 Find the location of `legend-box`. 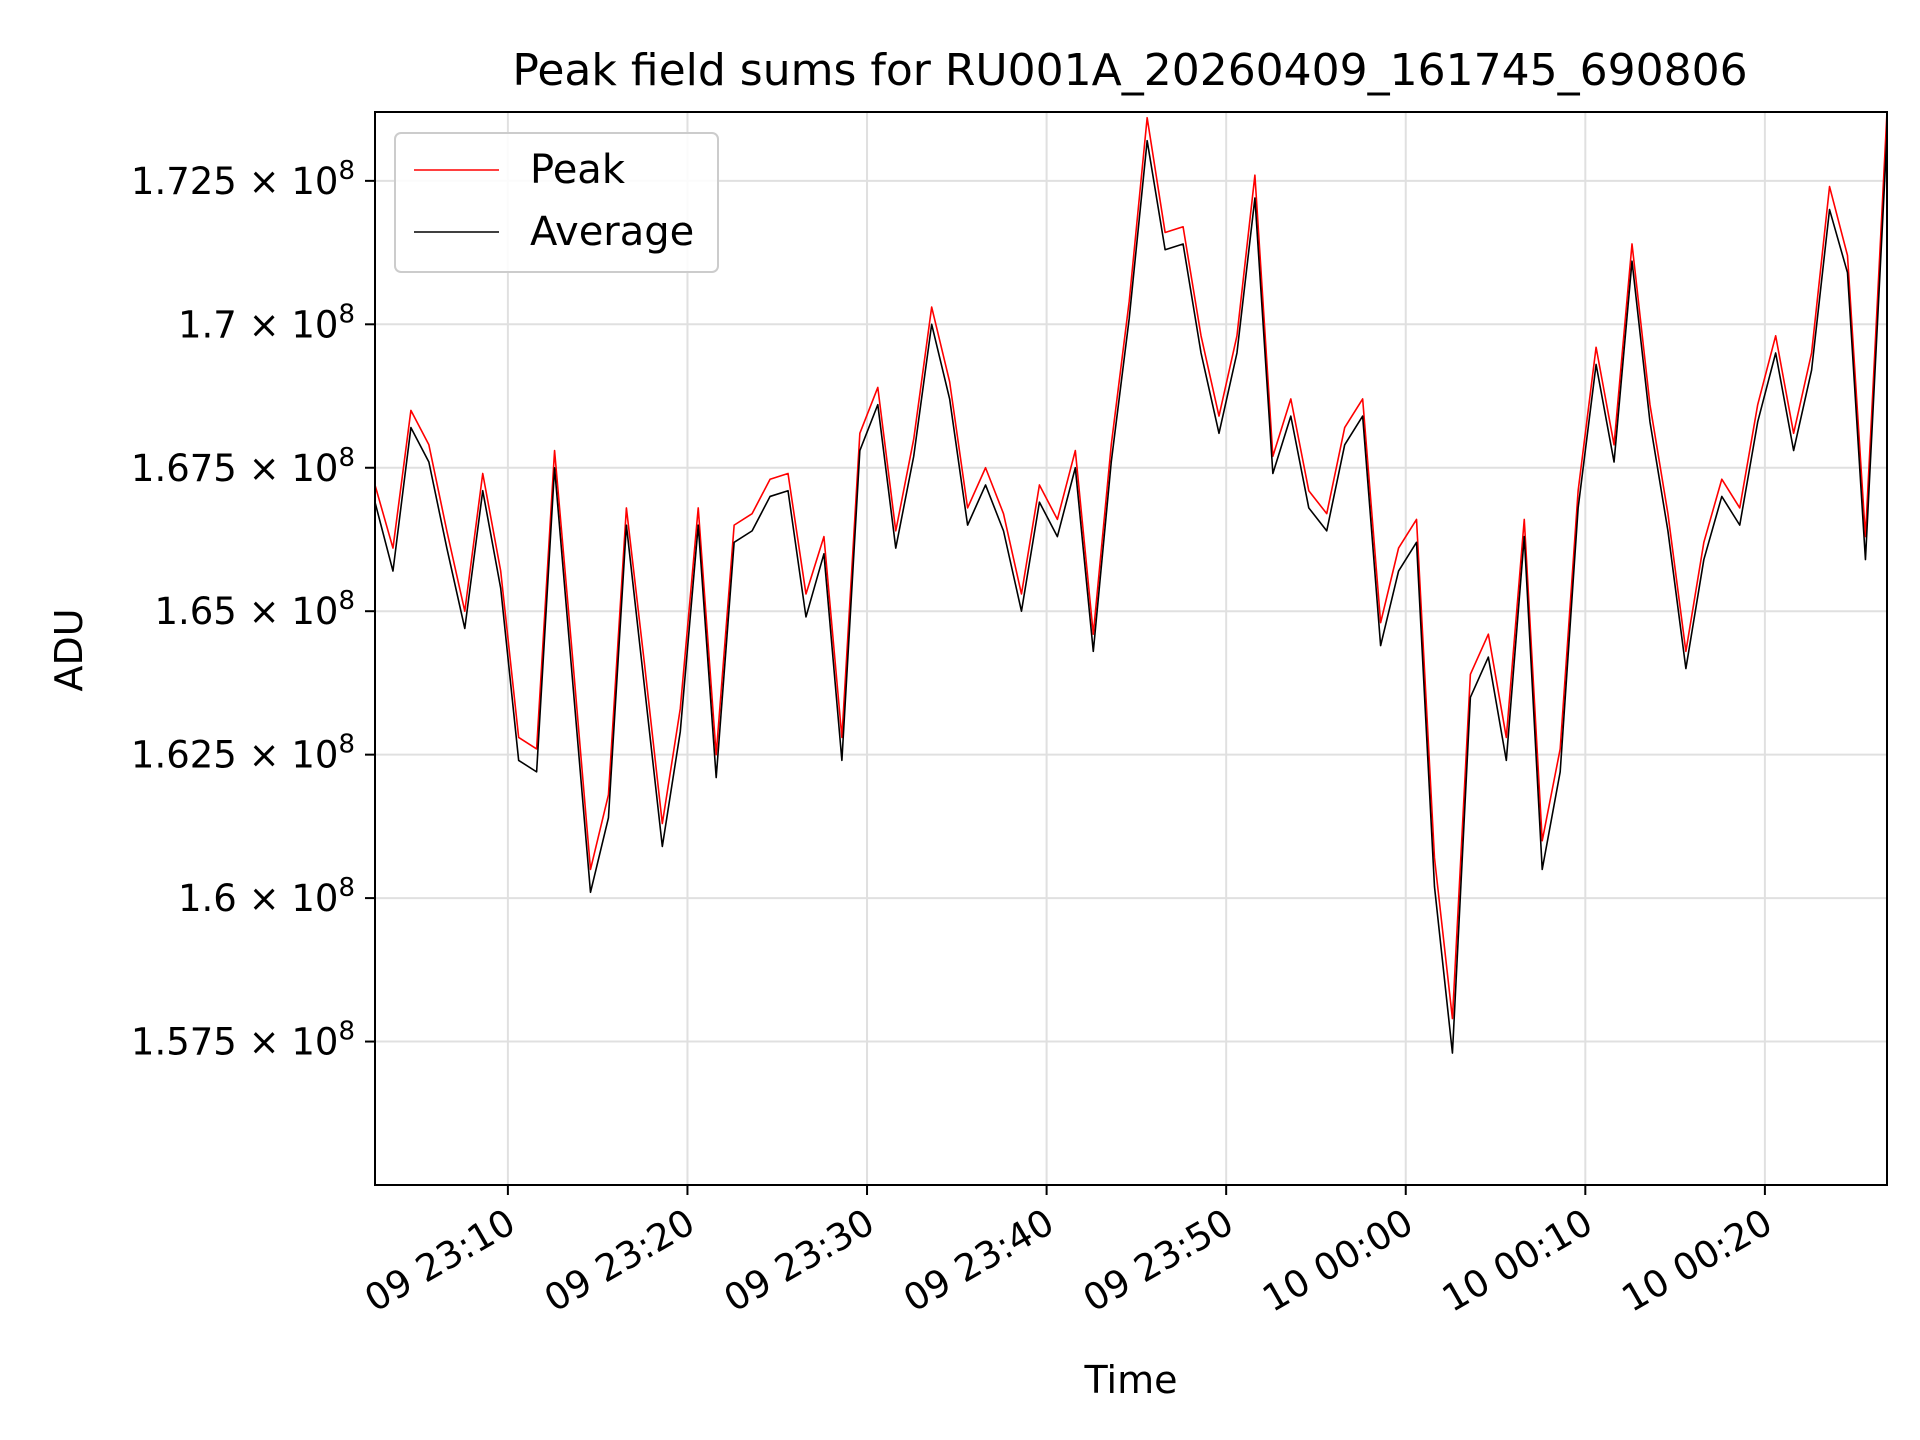

legend-box is located at coordinates (556, 202).